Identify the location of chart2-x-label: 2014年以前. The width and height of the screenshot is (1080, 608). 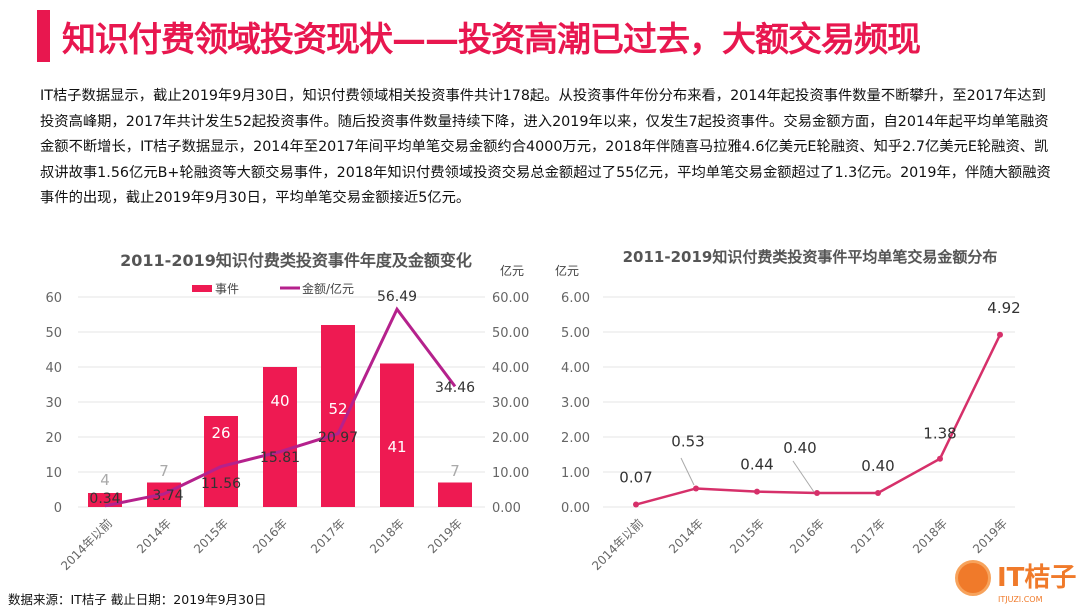
(617, 545).